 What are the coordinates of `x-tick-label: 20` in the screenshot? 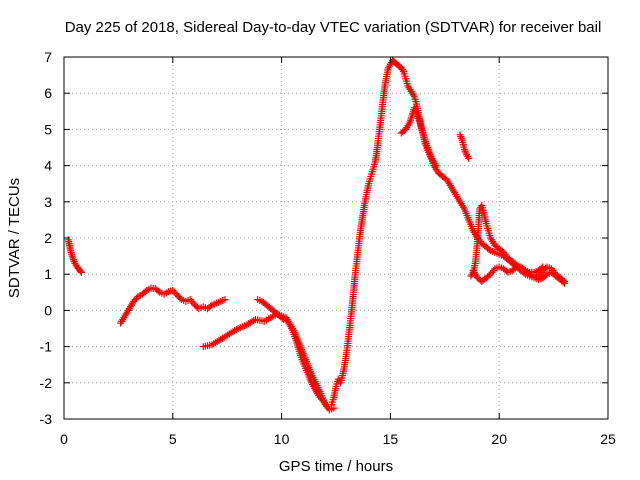 It's located at (499, 439).